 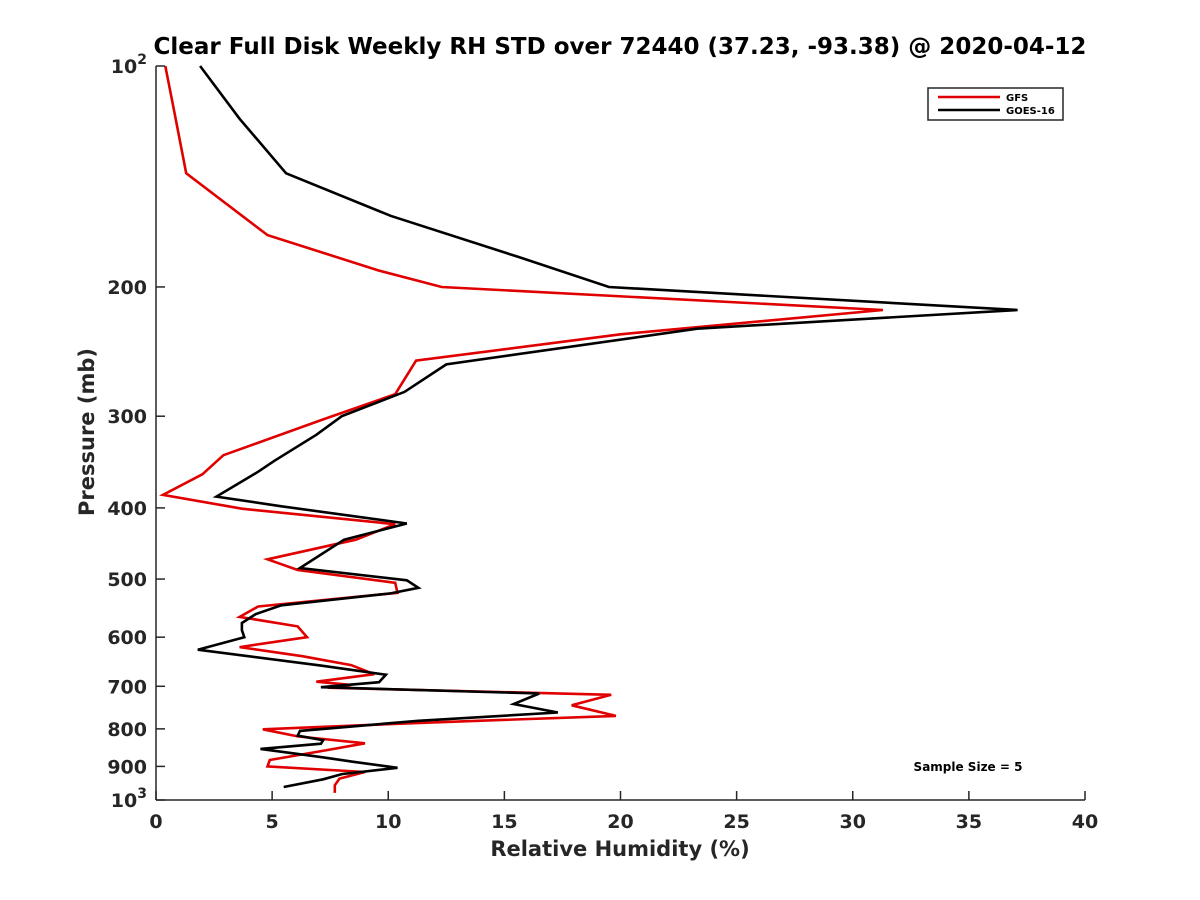 What do you see at coordinates (127, 767) in the screenshot?
I see `y-tick-label: 900` at bounding box center [127, 767].